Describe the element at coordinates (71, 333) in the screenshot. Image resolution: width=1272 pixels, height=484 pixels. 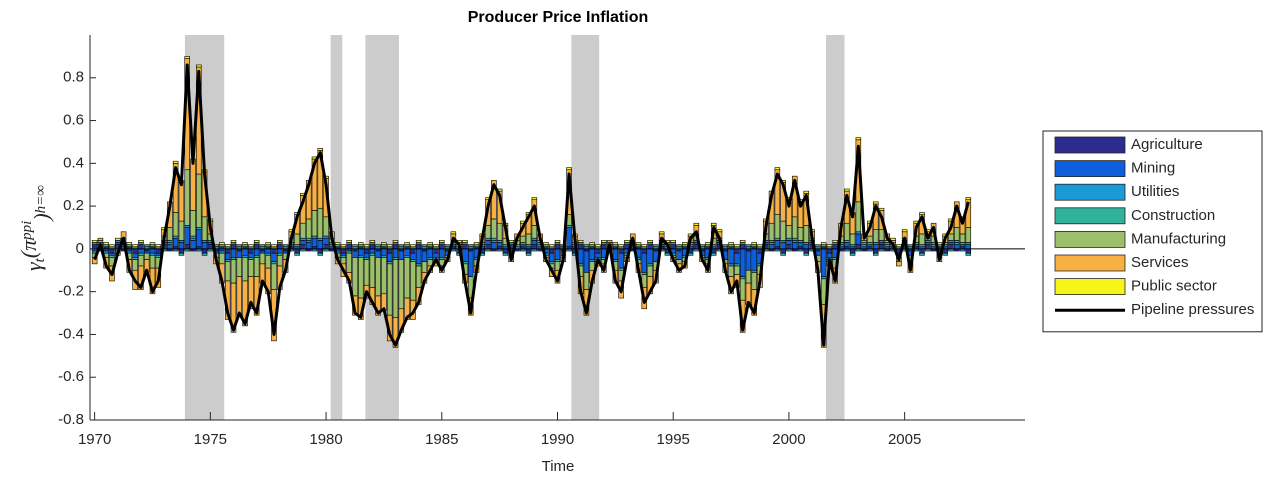
I see `y-tick-label: -0.4` at that location.